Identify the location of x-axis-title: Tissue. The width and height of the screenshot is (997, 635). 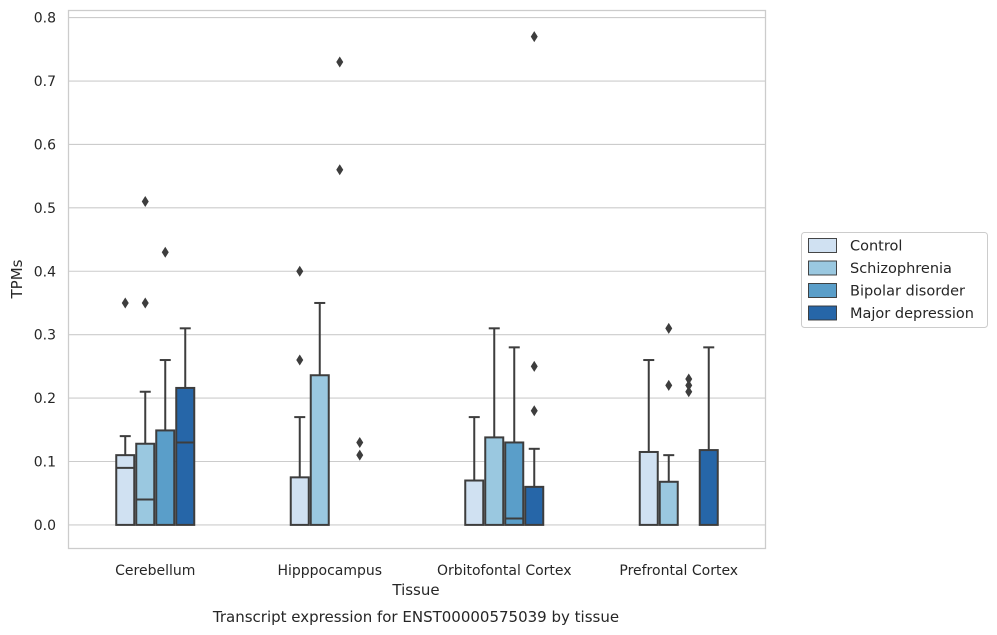
(415, 590).